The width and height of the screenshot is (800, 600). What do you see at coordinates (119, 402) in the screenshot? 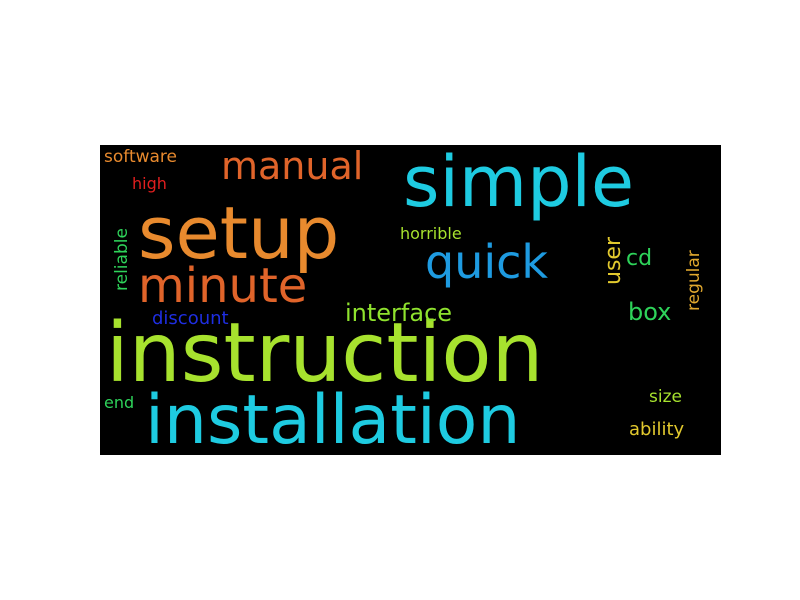
I see `word-end: end` at bounding box center [119, 402].